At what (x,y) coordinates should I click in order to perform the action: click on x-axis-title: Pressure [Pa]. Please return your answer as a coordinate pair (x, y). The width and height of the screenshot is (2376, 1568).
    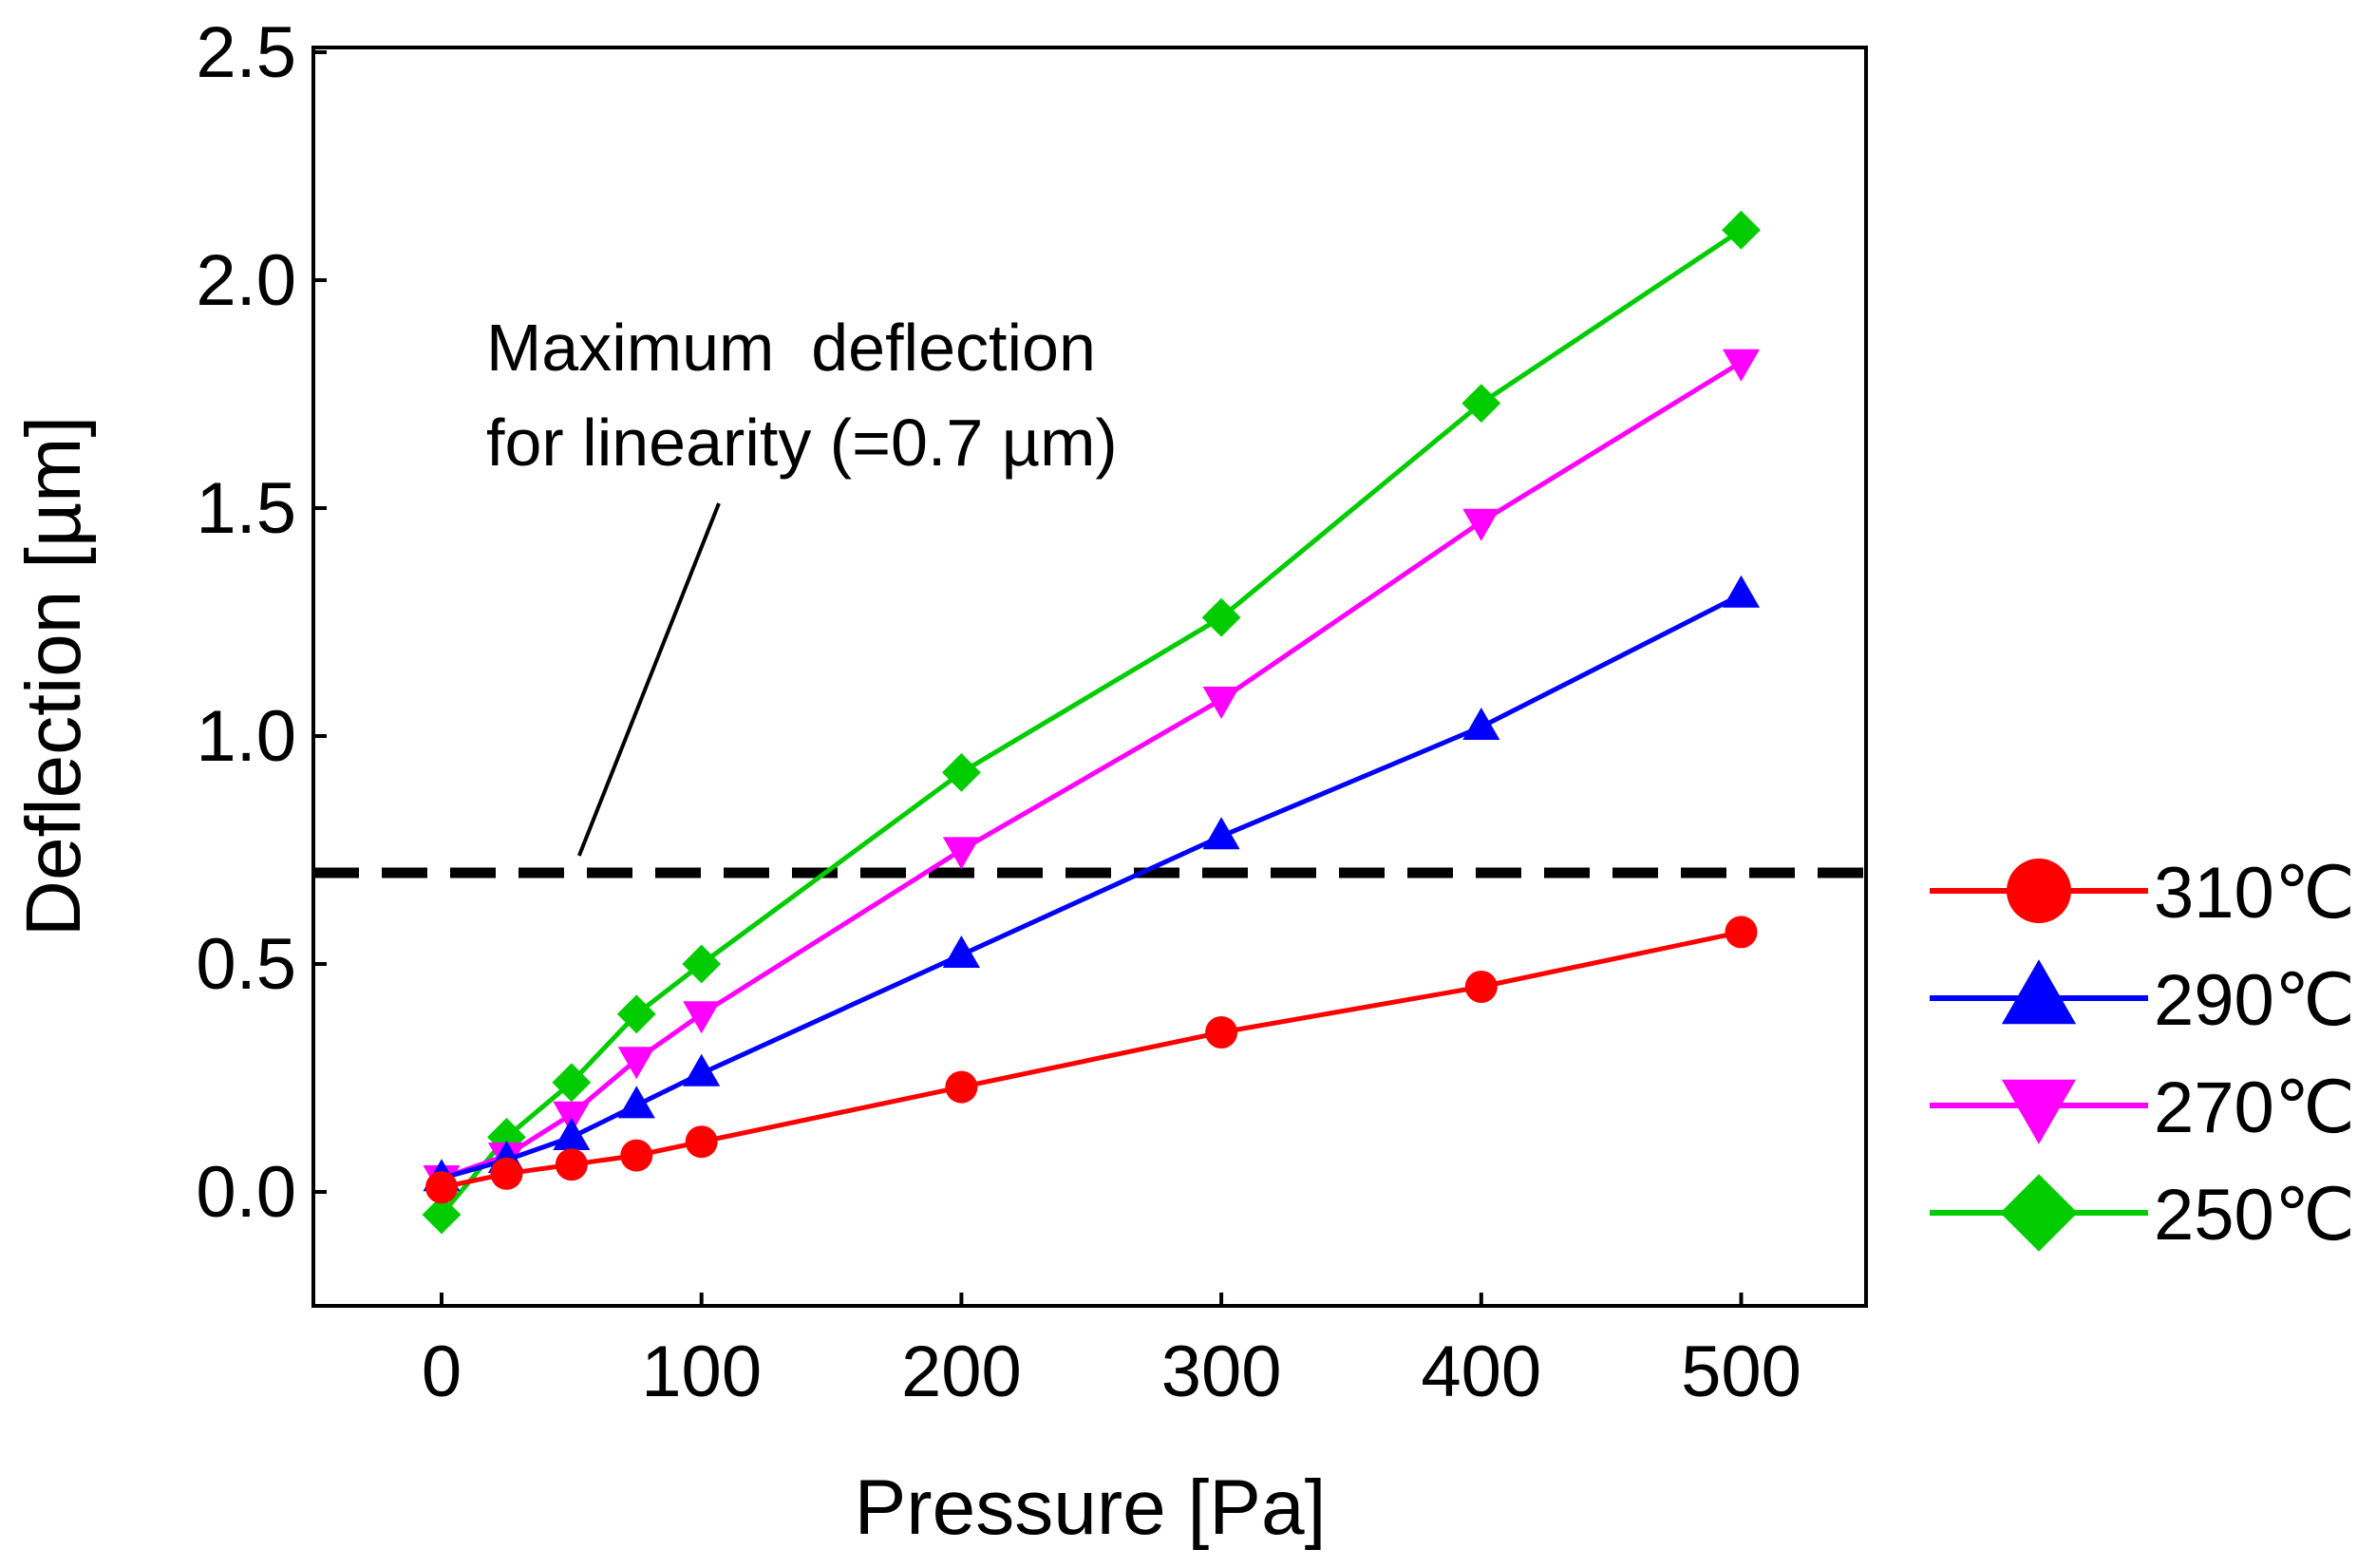
    Looking at the image, I should click on (1091, 1507).